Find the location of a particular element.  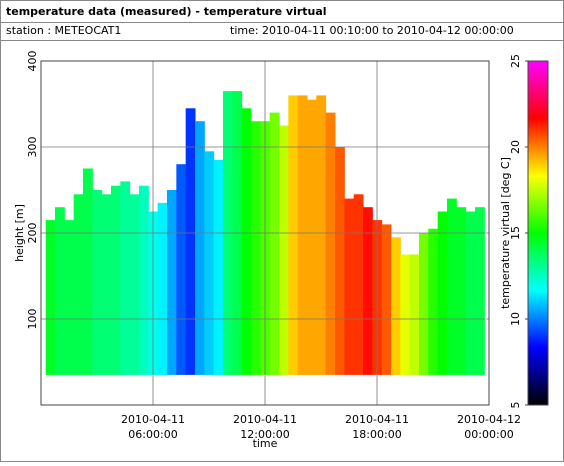

x-tick-label: 2010-04-11 06:00:00 is located at coordinates (153, 427).